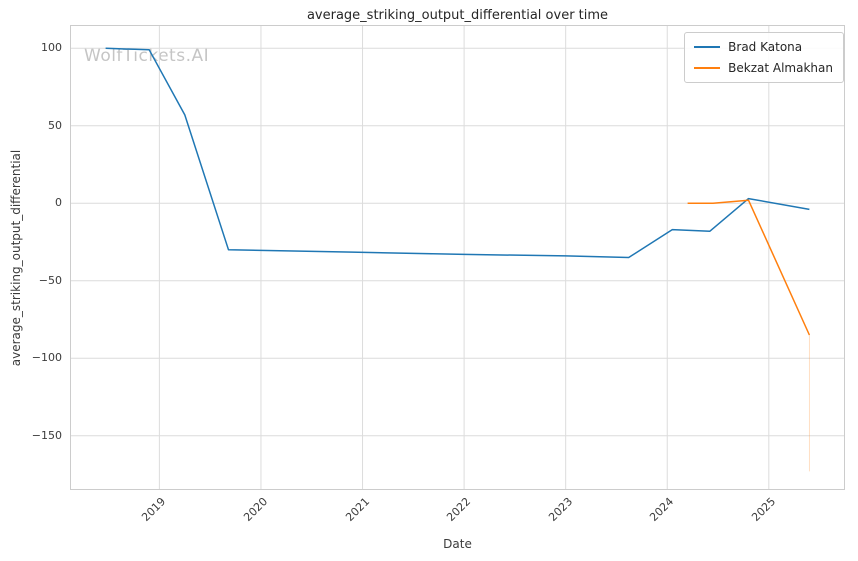  What do you see at coordinates (16, 258) in the screenshot?
I see `y-axis-label: average_striking_output_differential` at bounding box center [16, 258].